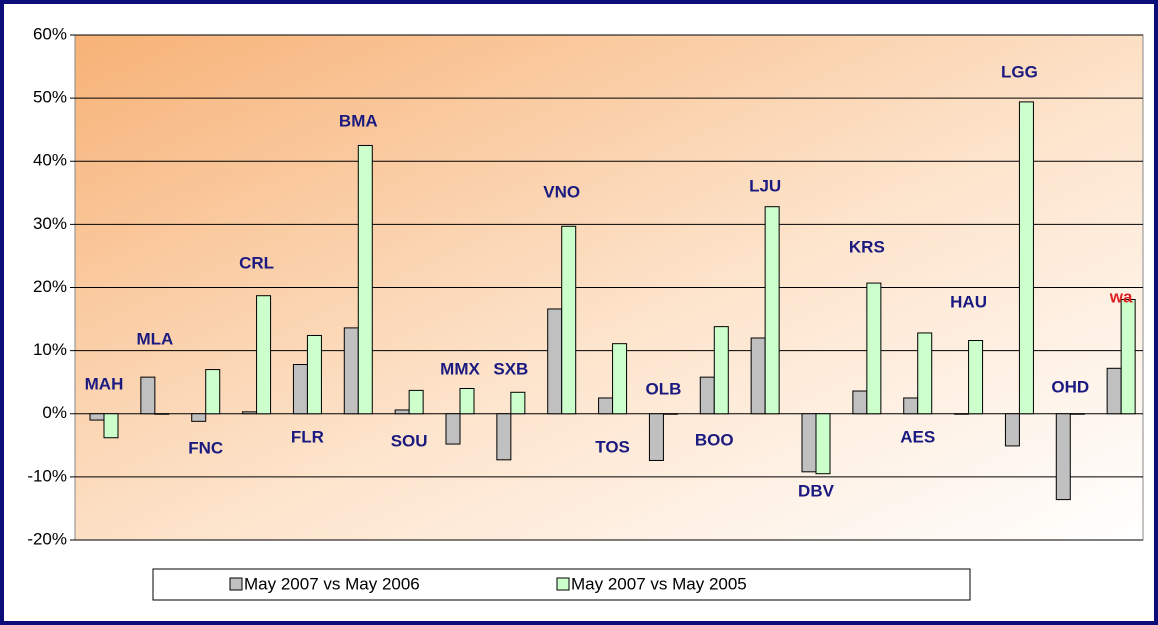 This screenshot has height=625, width=1158. I want to click on category-label: MMX, so click(460, 368).